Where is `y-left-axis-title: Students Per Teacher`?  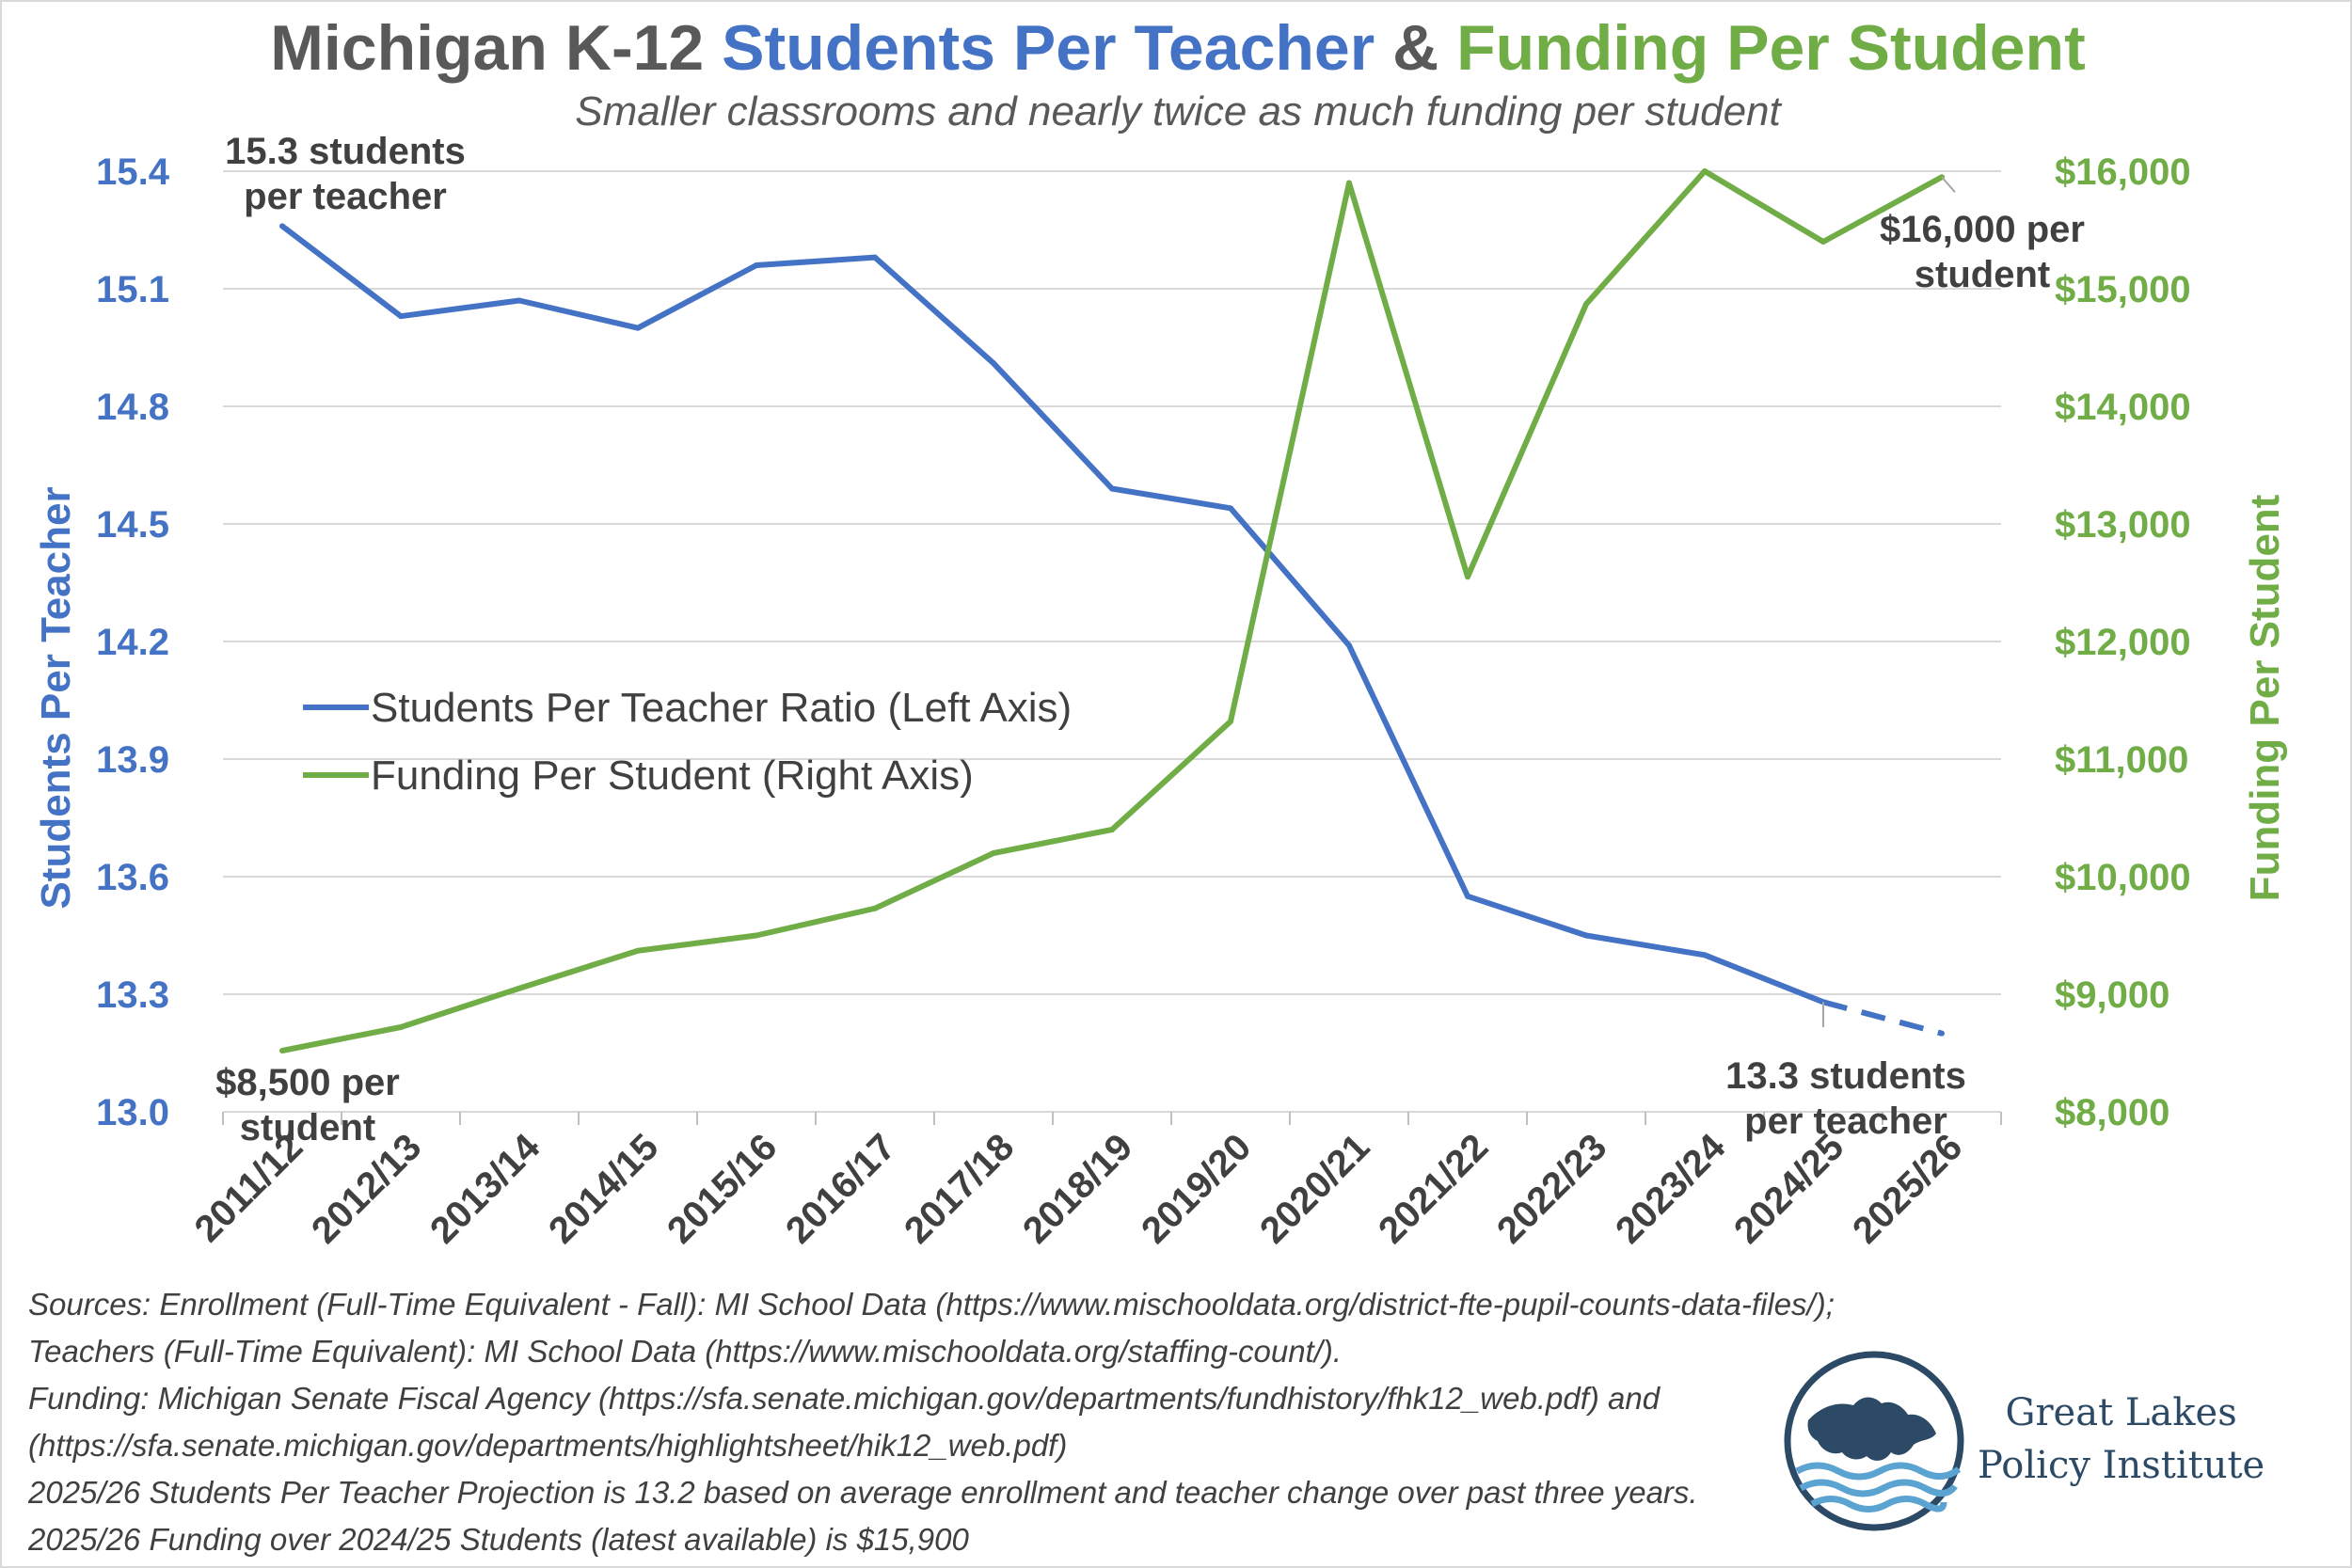 y-left-axis-title: Students Per Teacher is located at coordinates (56, 697).